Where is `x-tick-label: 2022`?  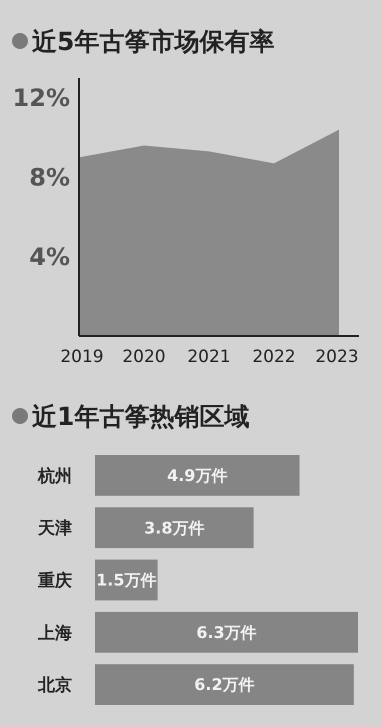 x-tick-label: 2022 is located at coordinates (274, 357).